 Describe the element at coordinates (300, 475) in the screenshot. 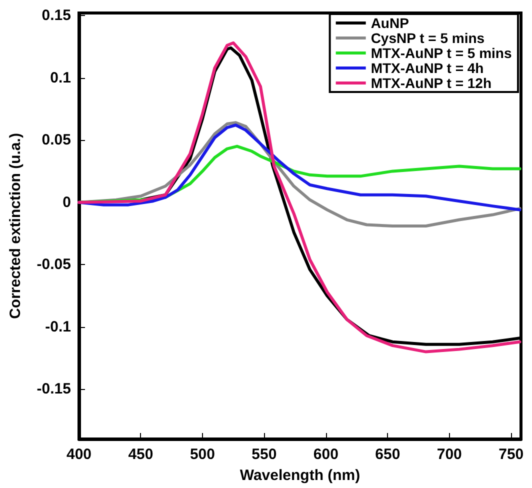

I see `x-axis-title: Wavelength (nm)` at that location.